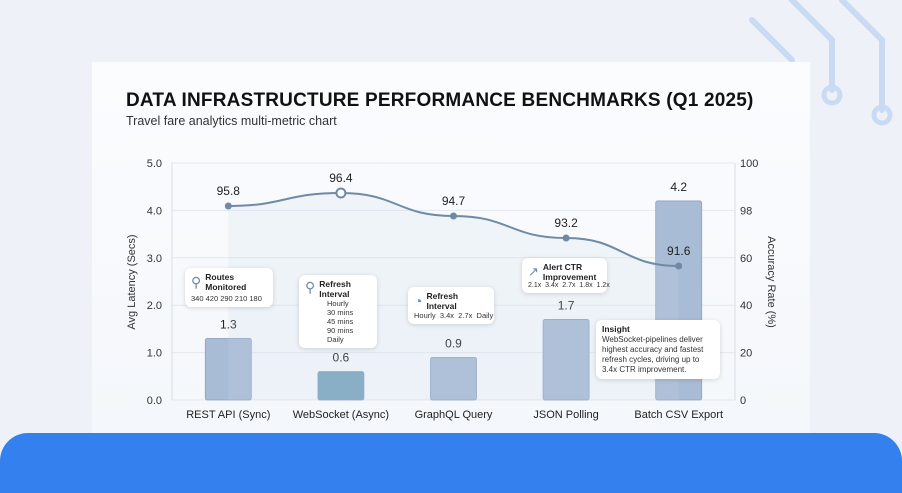 This screenshot has width=902, height=493. What do you see at coordinates (566, 305) in the screenshot?
I see `bar-value-label: 1.7` at bounding box center [566, 305].